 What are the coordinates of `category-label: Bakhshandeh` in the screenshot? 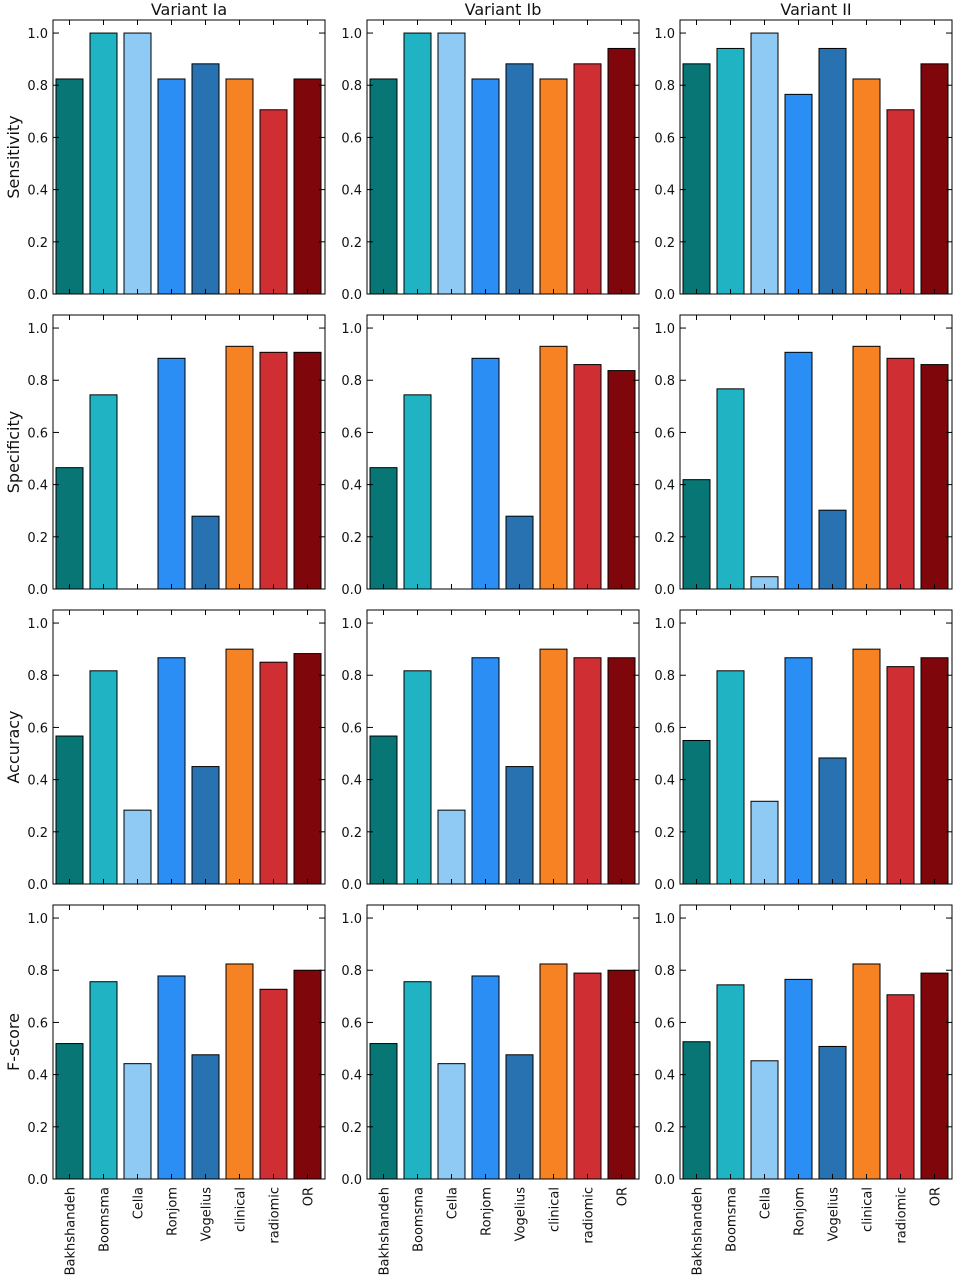 It's located at (71, 1231).